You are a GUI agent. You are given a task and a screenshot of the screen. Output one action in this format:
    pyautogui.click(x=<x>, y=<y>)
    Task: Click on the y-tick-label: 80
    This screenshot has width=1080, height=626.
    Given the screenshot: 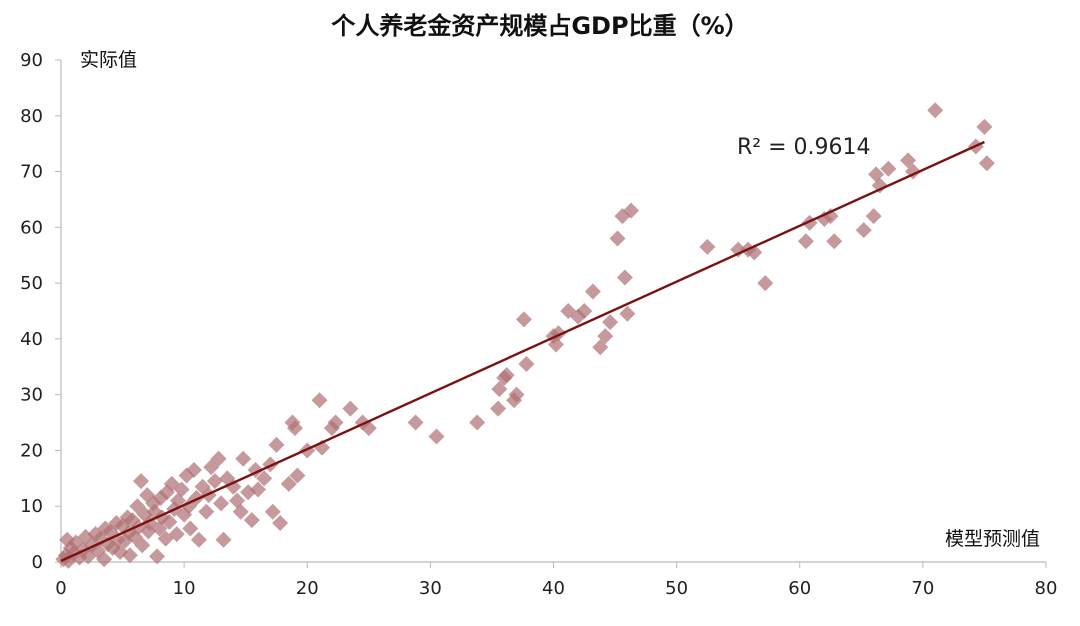 What is the action you would take?
    pyautogui.click(x=31, y=116)
    